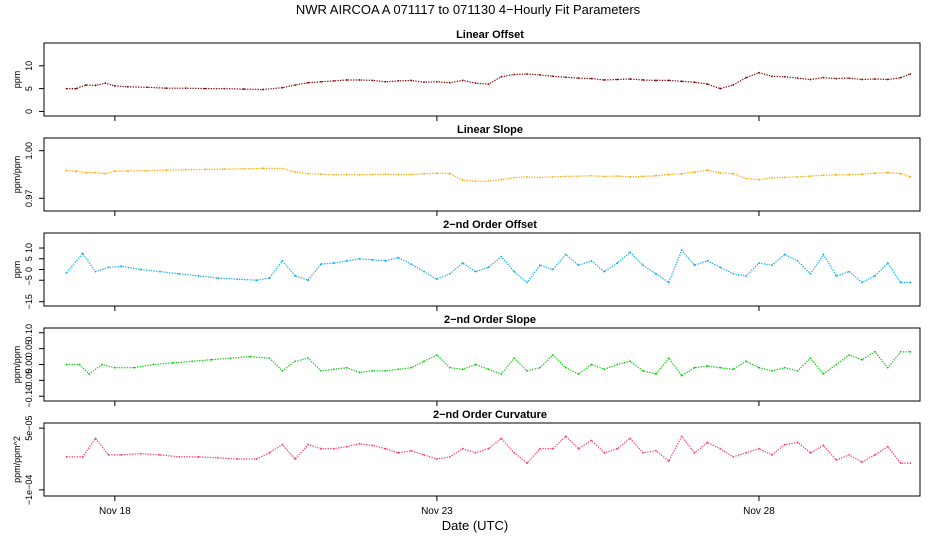  Describe the element at coordinates (115, 511) in the screenshot. I see `x-tick-label: Nov 18` at that location.